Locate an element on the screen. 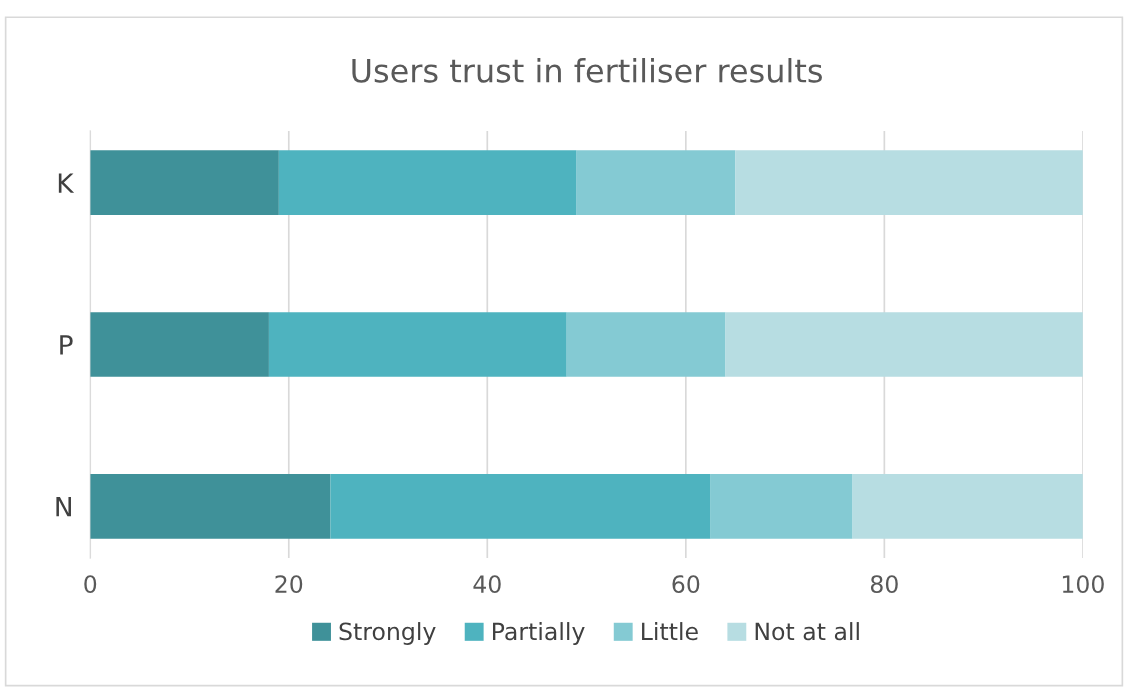 The height and width of the screenshot is (689, 1128). x-tick-label: 20 is located at coordinates (289, 584).